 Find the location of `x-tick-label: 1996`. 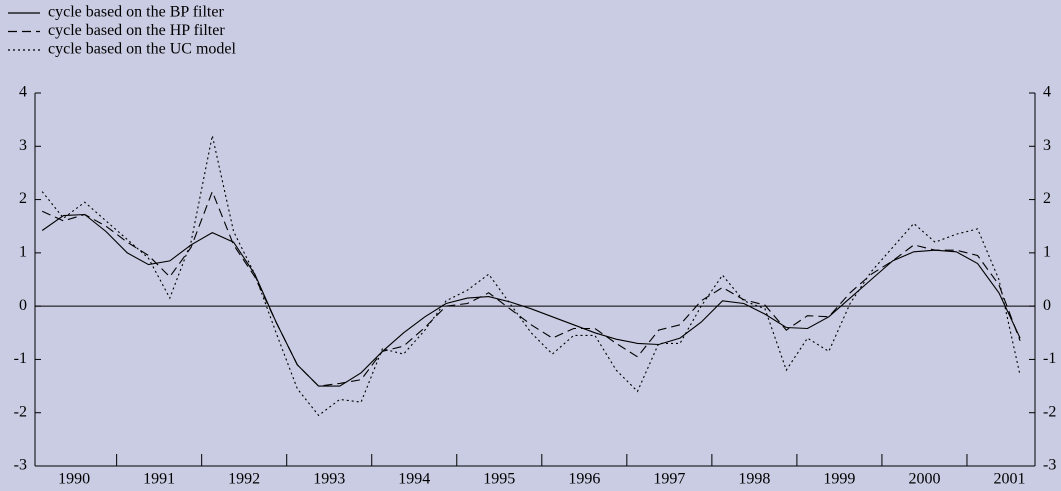

x-tick-label: 1996 is located at coordinates (584, 479).